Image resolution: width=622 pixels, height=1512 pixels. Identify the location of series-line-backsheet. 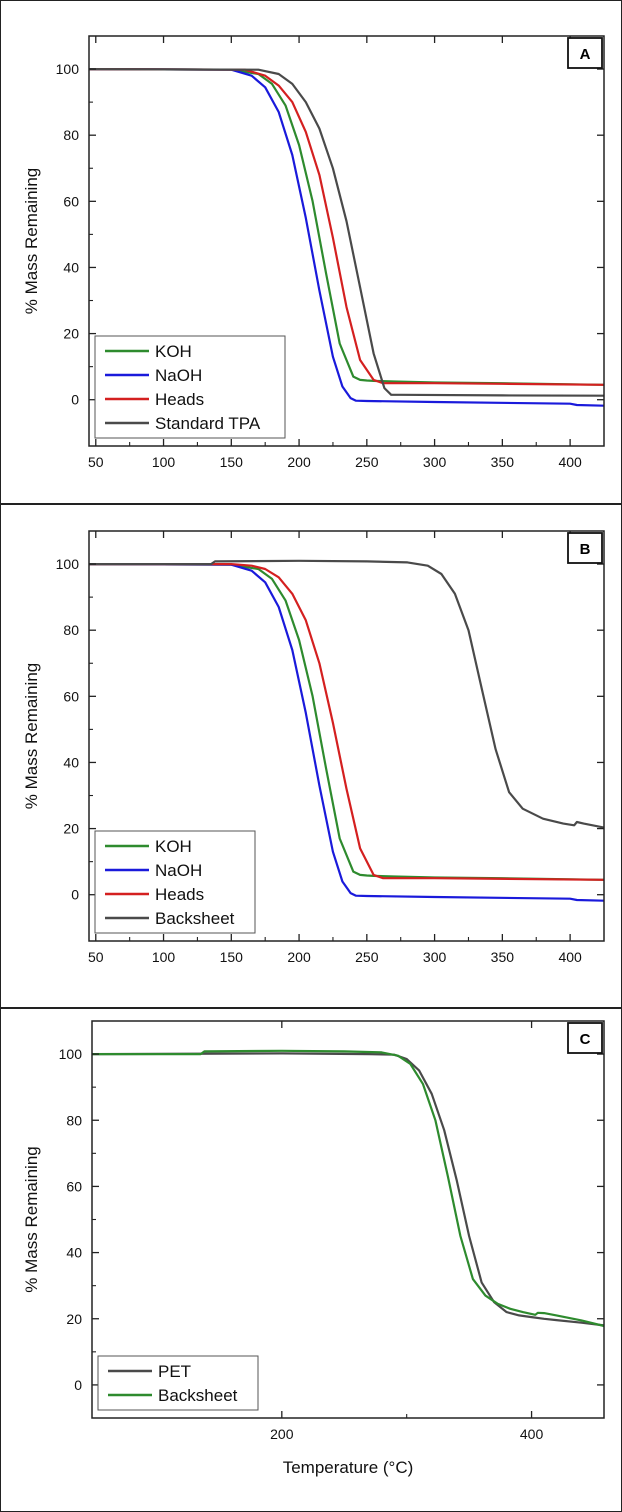
(347, 694).